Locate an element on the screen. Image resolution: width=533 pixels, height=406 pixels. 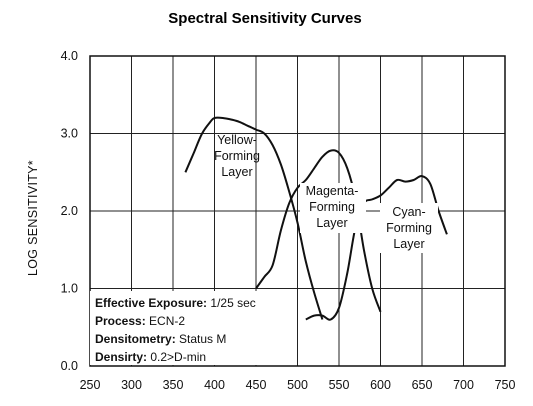
x-tick-label: 350 is located at coordinates (173, 385).